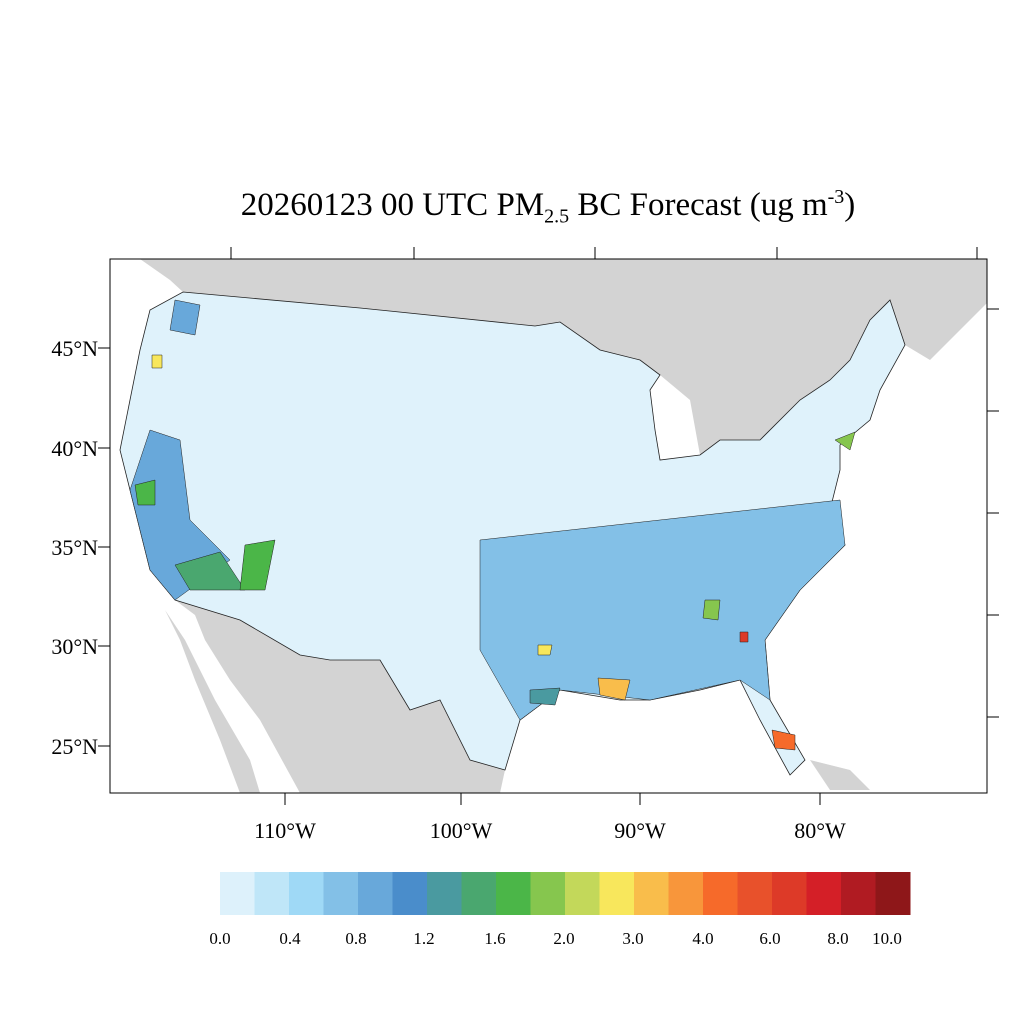 The image size is (1024, 1024). What do you see at coordinates (290, 938) in the screenshot?
I see `colorbar-label: 0.4` at bounding box center [290, 938].